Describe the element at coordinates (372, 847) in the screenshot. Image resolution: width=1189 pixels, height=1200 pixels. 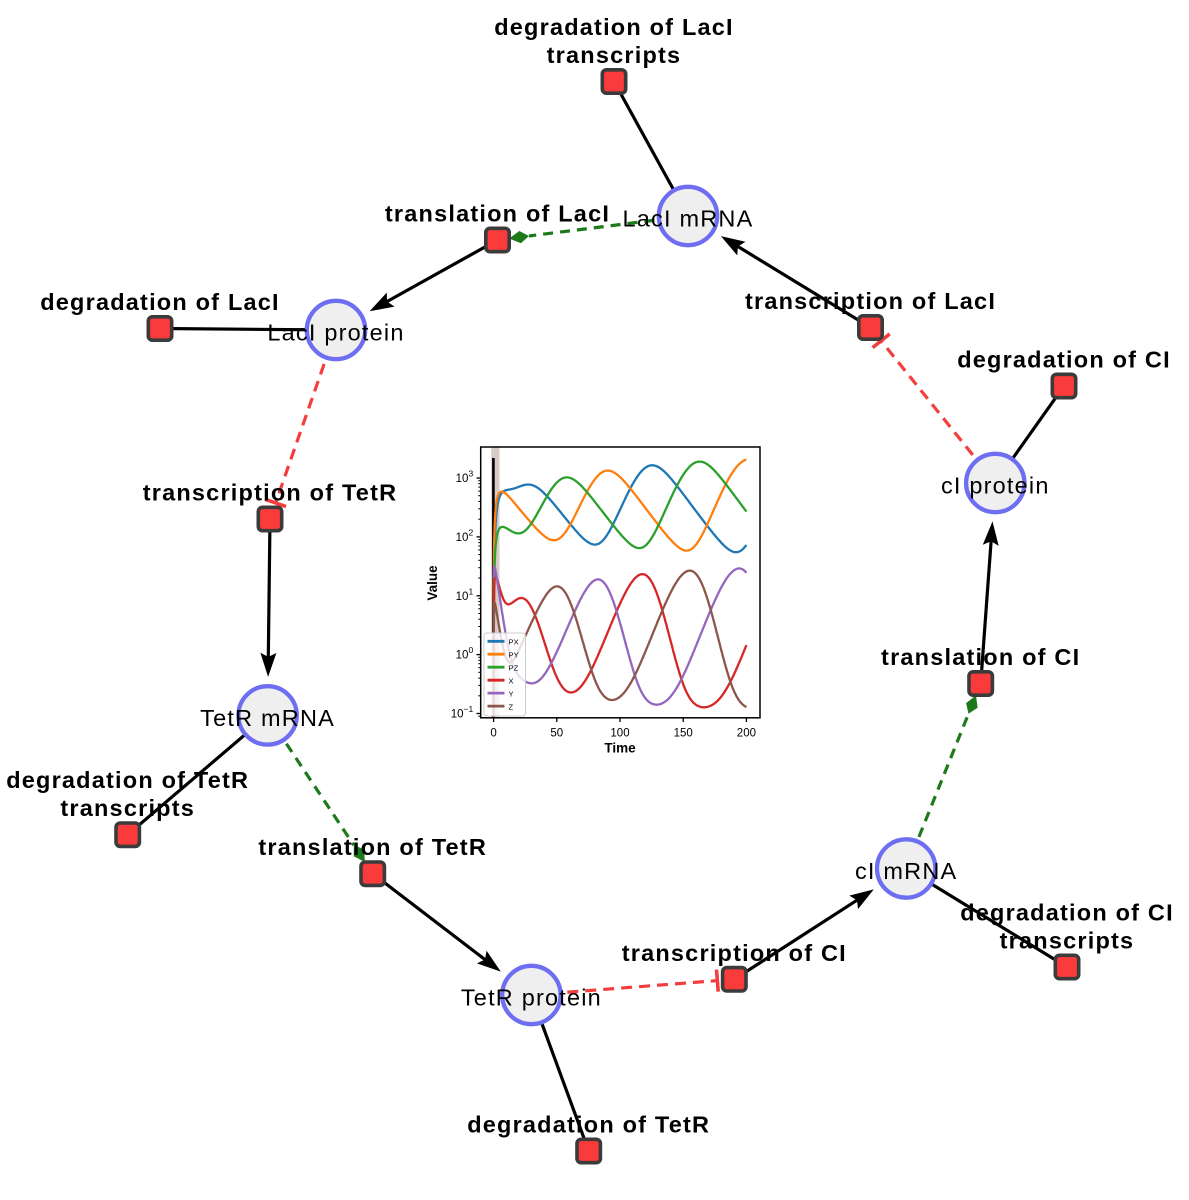
I see `svg-text: translation of TetR` at that location.